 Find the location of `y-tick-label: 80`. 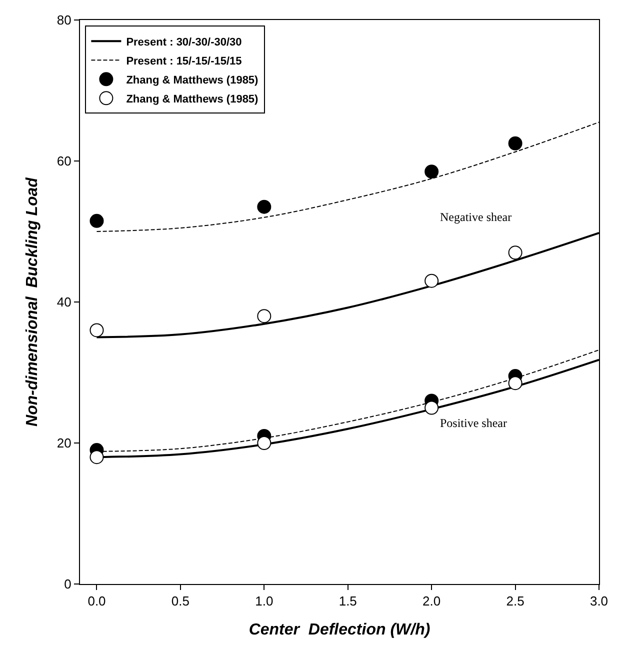

y-tick-label: 80 is located at coordinates (64, 20).